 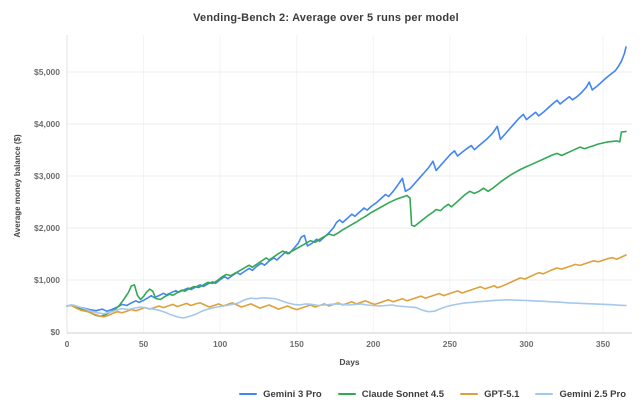 What do you see at coordinates (544, 394) in the screenshot?
I see `legend-marker-gemini-2-5-pro` at bounding box center [544, 394].